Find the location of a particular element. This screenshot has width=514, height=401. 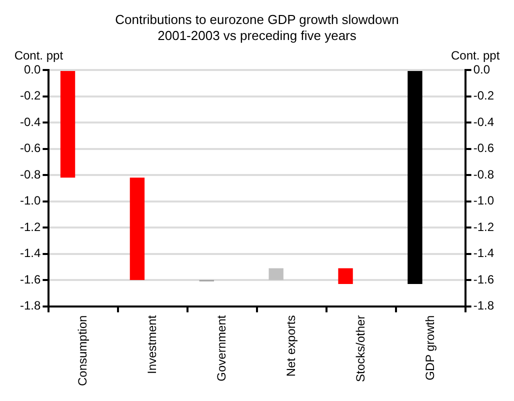

y-tick-label: -1.0 is located at coordinates (30, 201).